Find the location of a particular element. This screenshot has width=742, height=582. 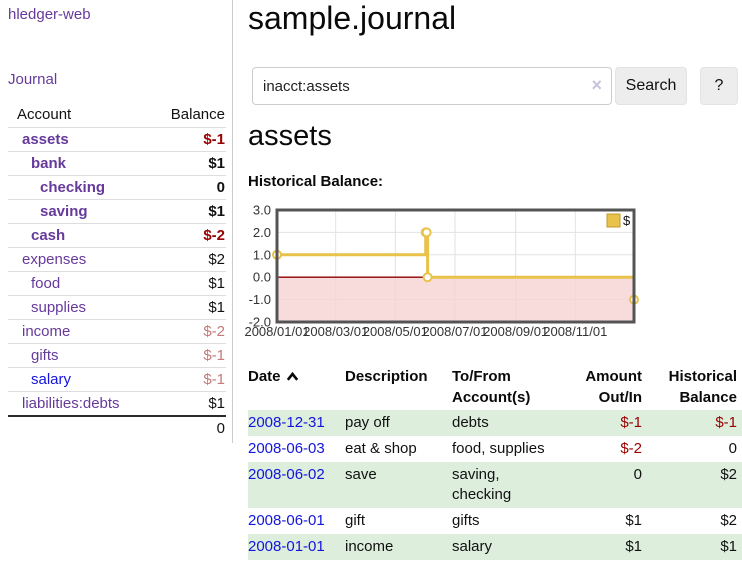

register-accounts: food, supplies is located at coordinates (498, 448).